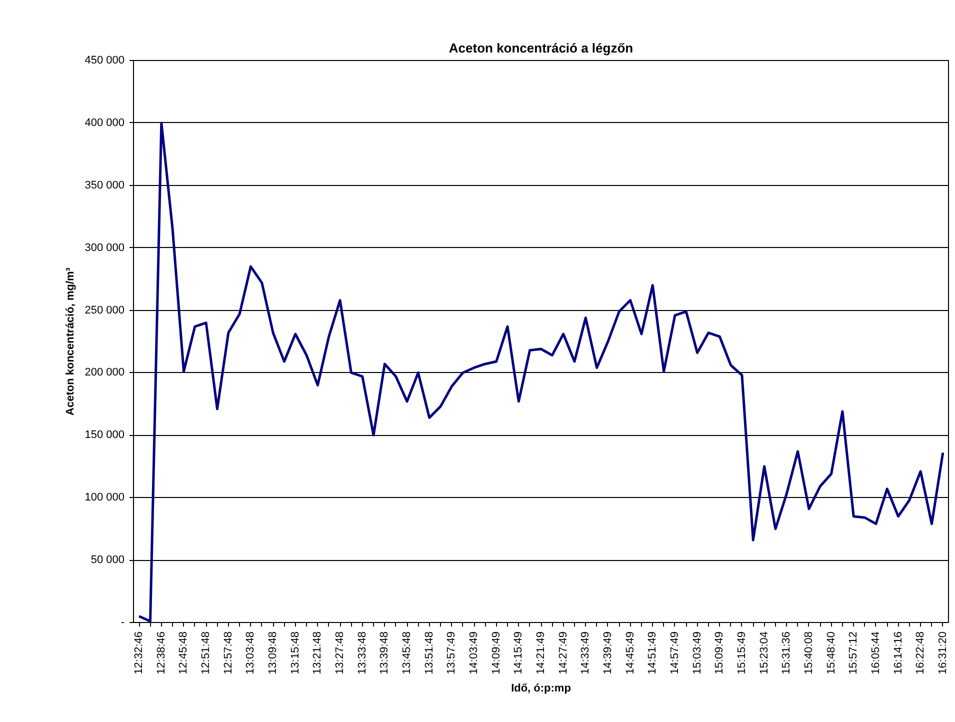 Image resolution: width=955 pixels, height=722 pixels. Describe the element at coordinates (518, 652) in the screenshot. I see `x-tick-label: 14:15:49` at that location.